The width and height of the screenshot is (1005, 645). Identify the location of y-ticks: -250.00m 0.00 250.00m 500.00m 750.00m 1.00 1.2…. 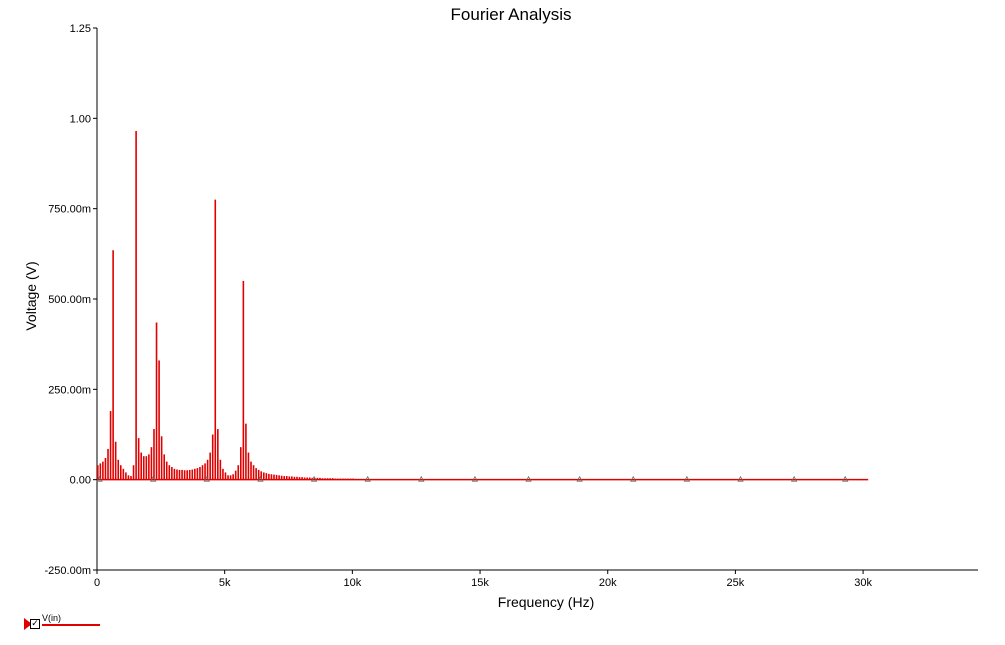
(71, 300).